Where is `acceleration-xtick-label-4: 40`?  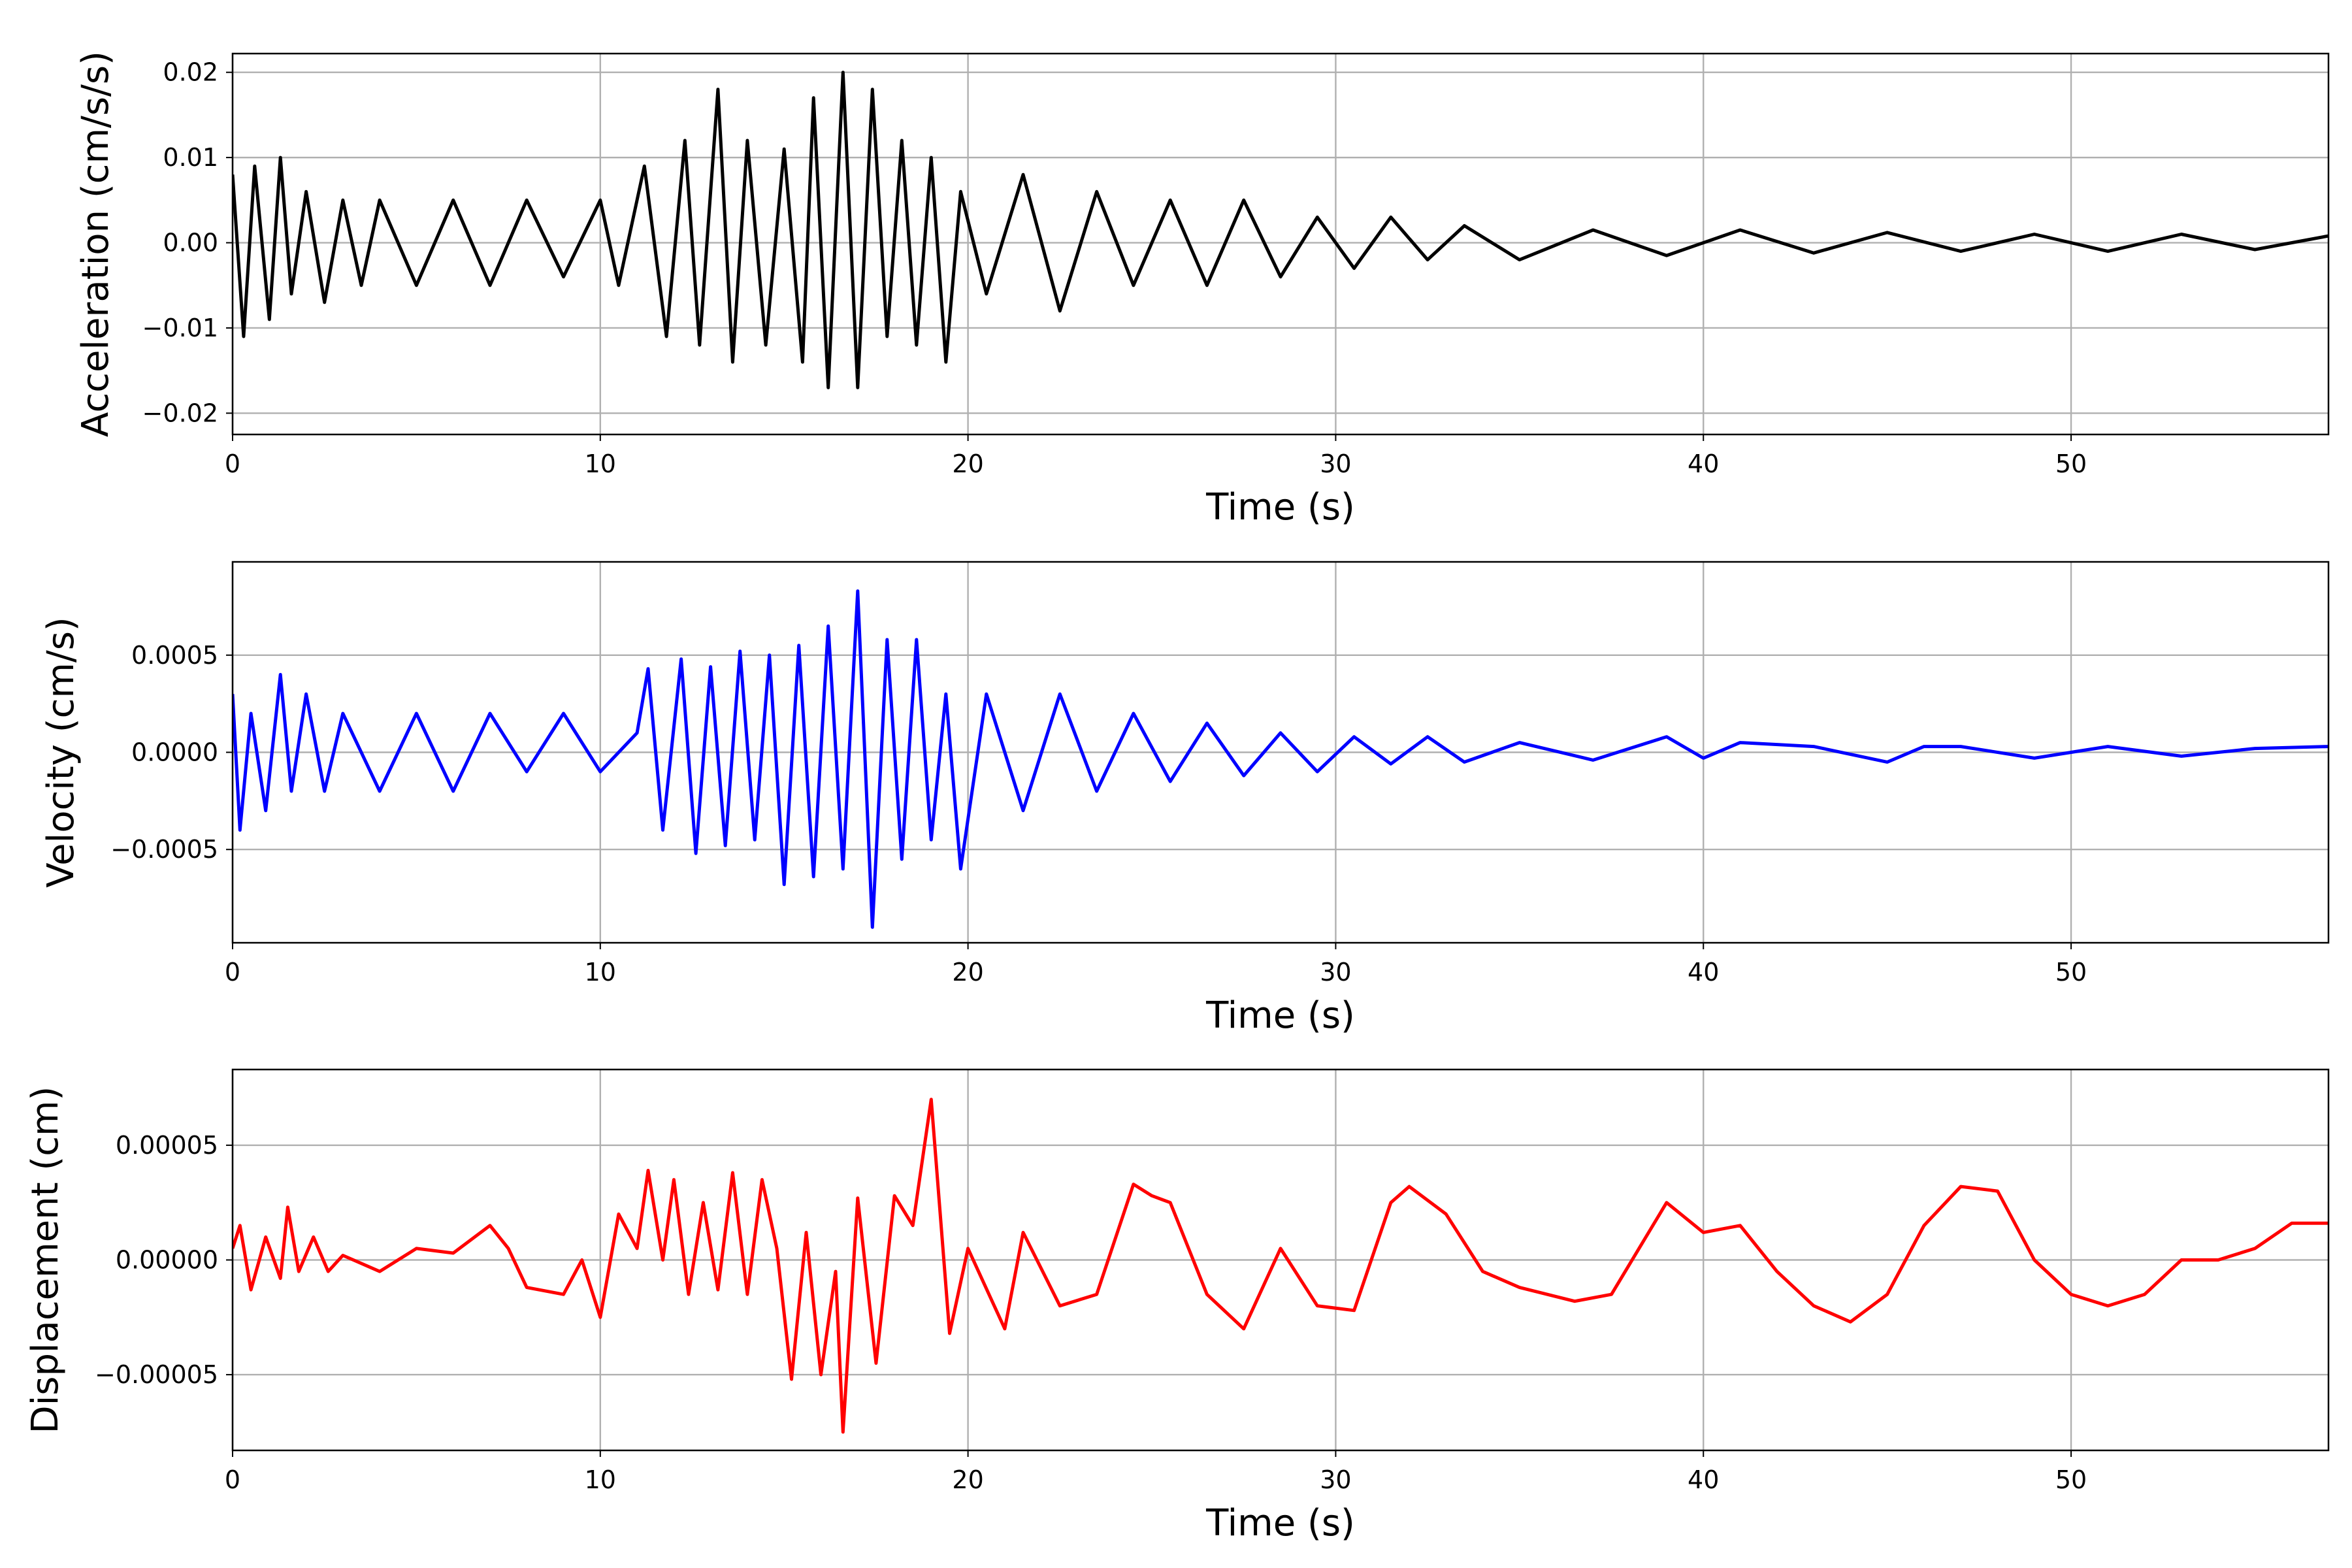 acceleration-xtick-label-4: 40 is located at coordinates (1703, 463).